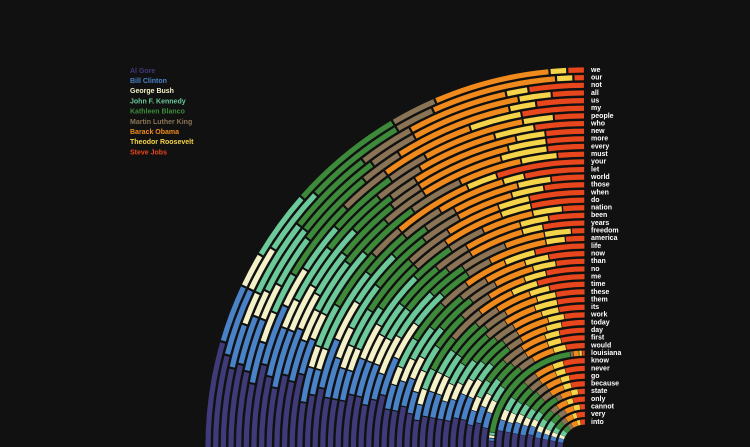 The image size is (750, 447). I want to click on legend-entry: Kathleen Blanco, so click(157, 112).